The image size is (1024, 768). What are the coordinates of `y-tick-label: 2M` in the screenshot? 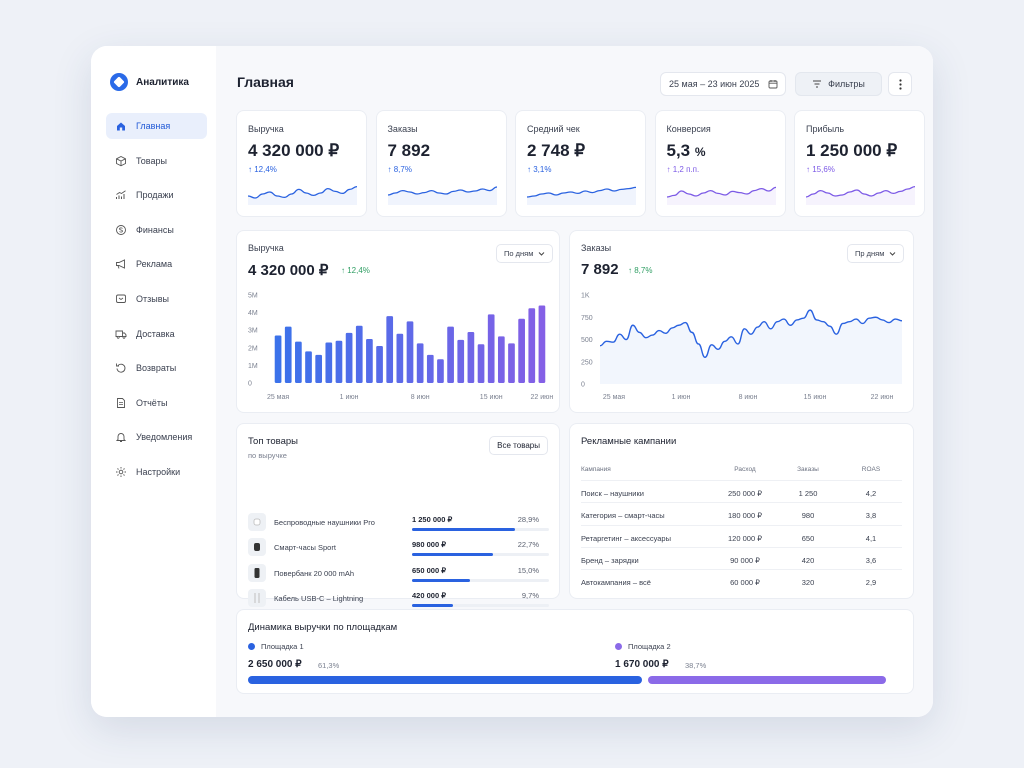 It's located at (253, 348).